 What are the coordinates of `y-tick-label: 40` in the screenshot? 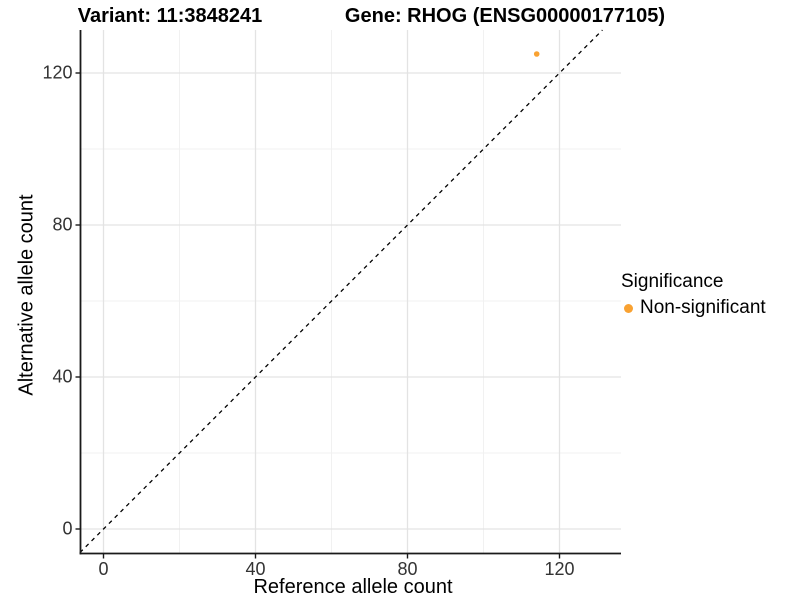 It's located at (62, 376).